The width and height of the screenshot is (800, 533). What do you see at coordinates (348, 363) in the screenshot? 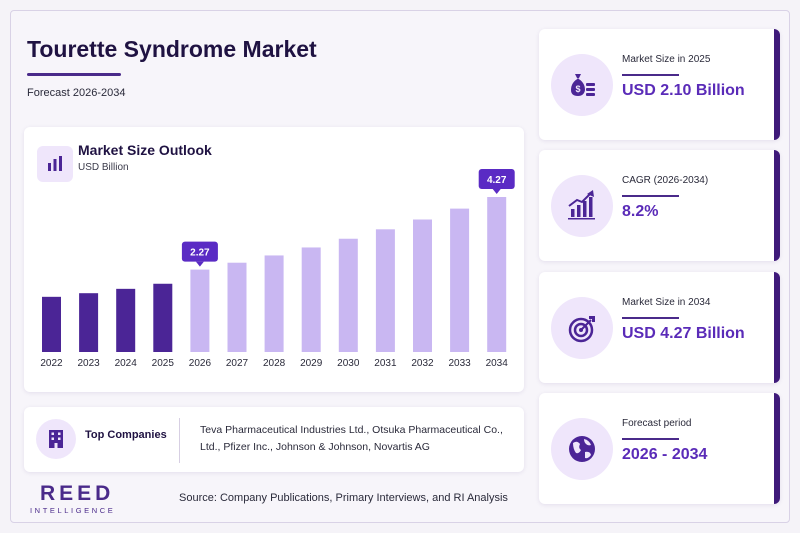
I see `x-tick-label: 2030` at bounding box center [348, 363].